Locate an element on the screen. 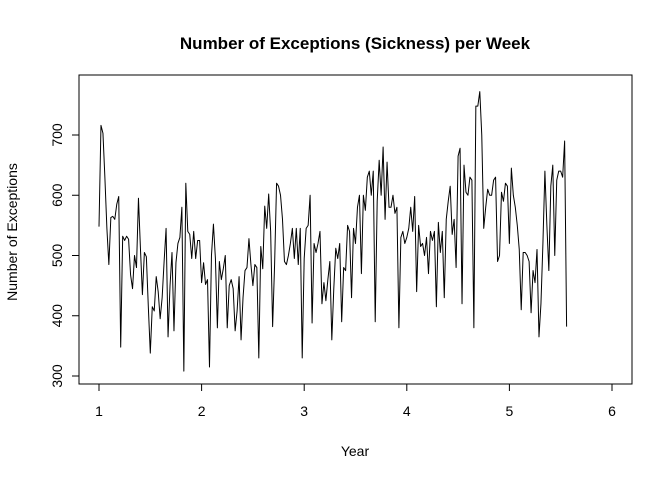 The width and height of the screenshot is (672, 480). x-tick-label: 3 is located at coordinates (304, 411).